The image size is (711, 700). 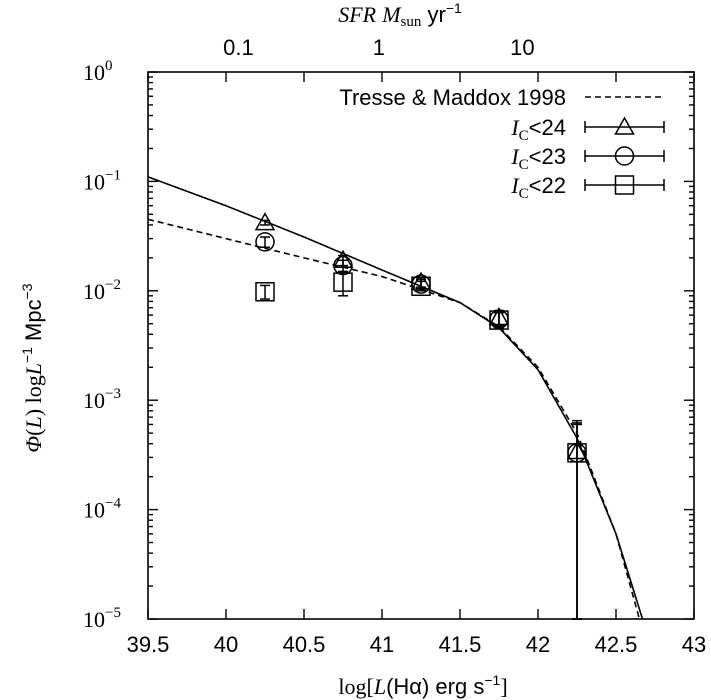 I want to click on y-tick-label: 10⁻², so click(x=102, y=290).